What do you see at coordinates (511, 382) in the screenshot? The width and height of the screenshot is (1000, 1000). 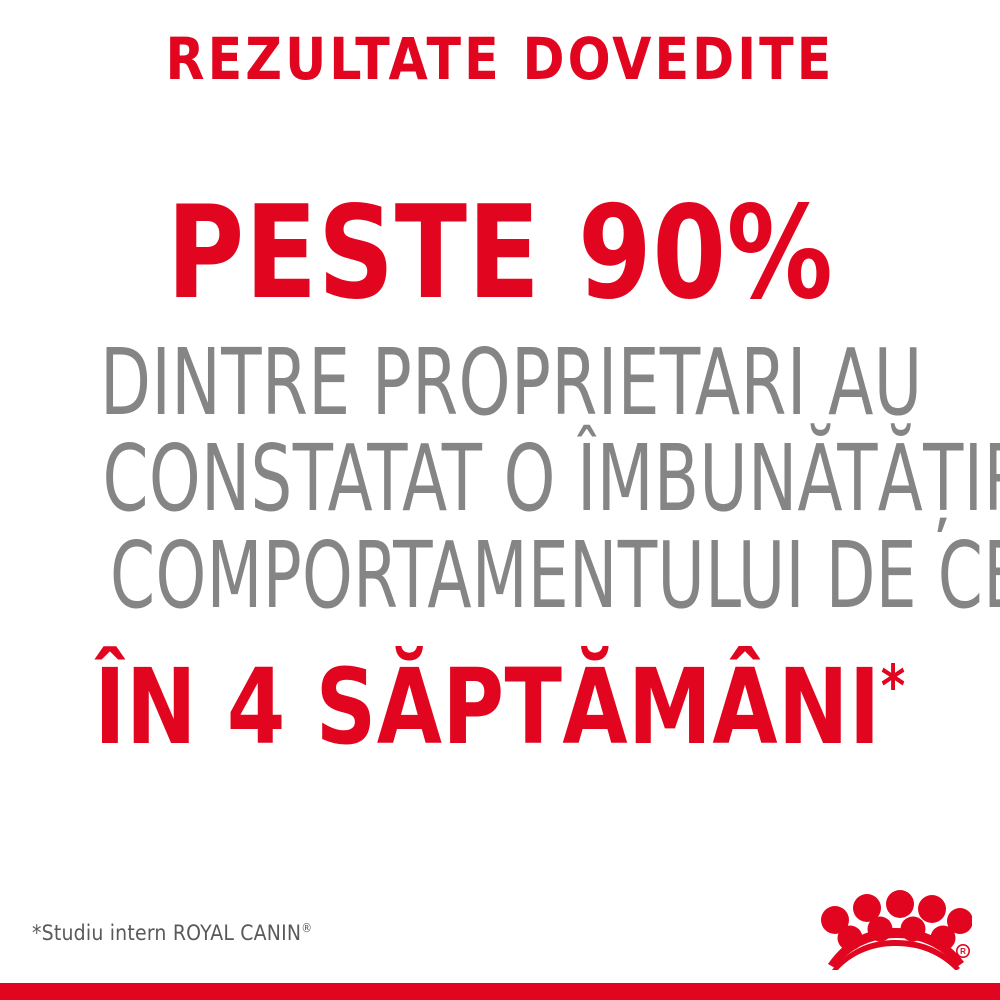 I see `body-line-1: DINTRE PROPRIETARI AU` at bounding box center [511, 382].